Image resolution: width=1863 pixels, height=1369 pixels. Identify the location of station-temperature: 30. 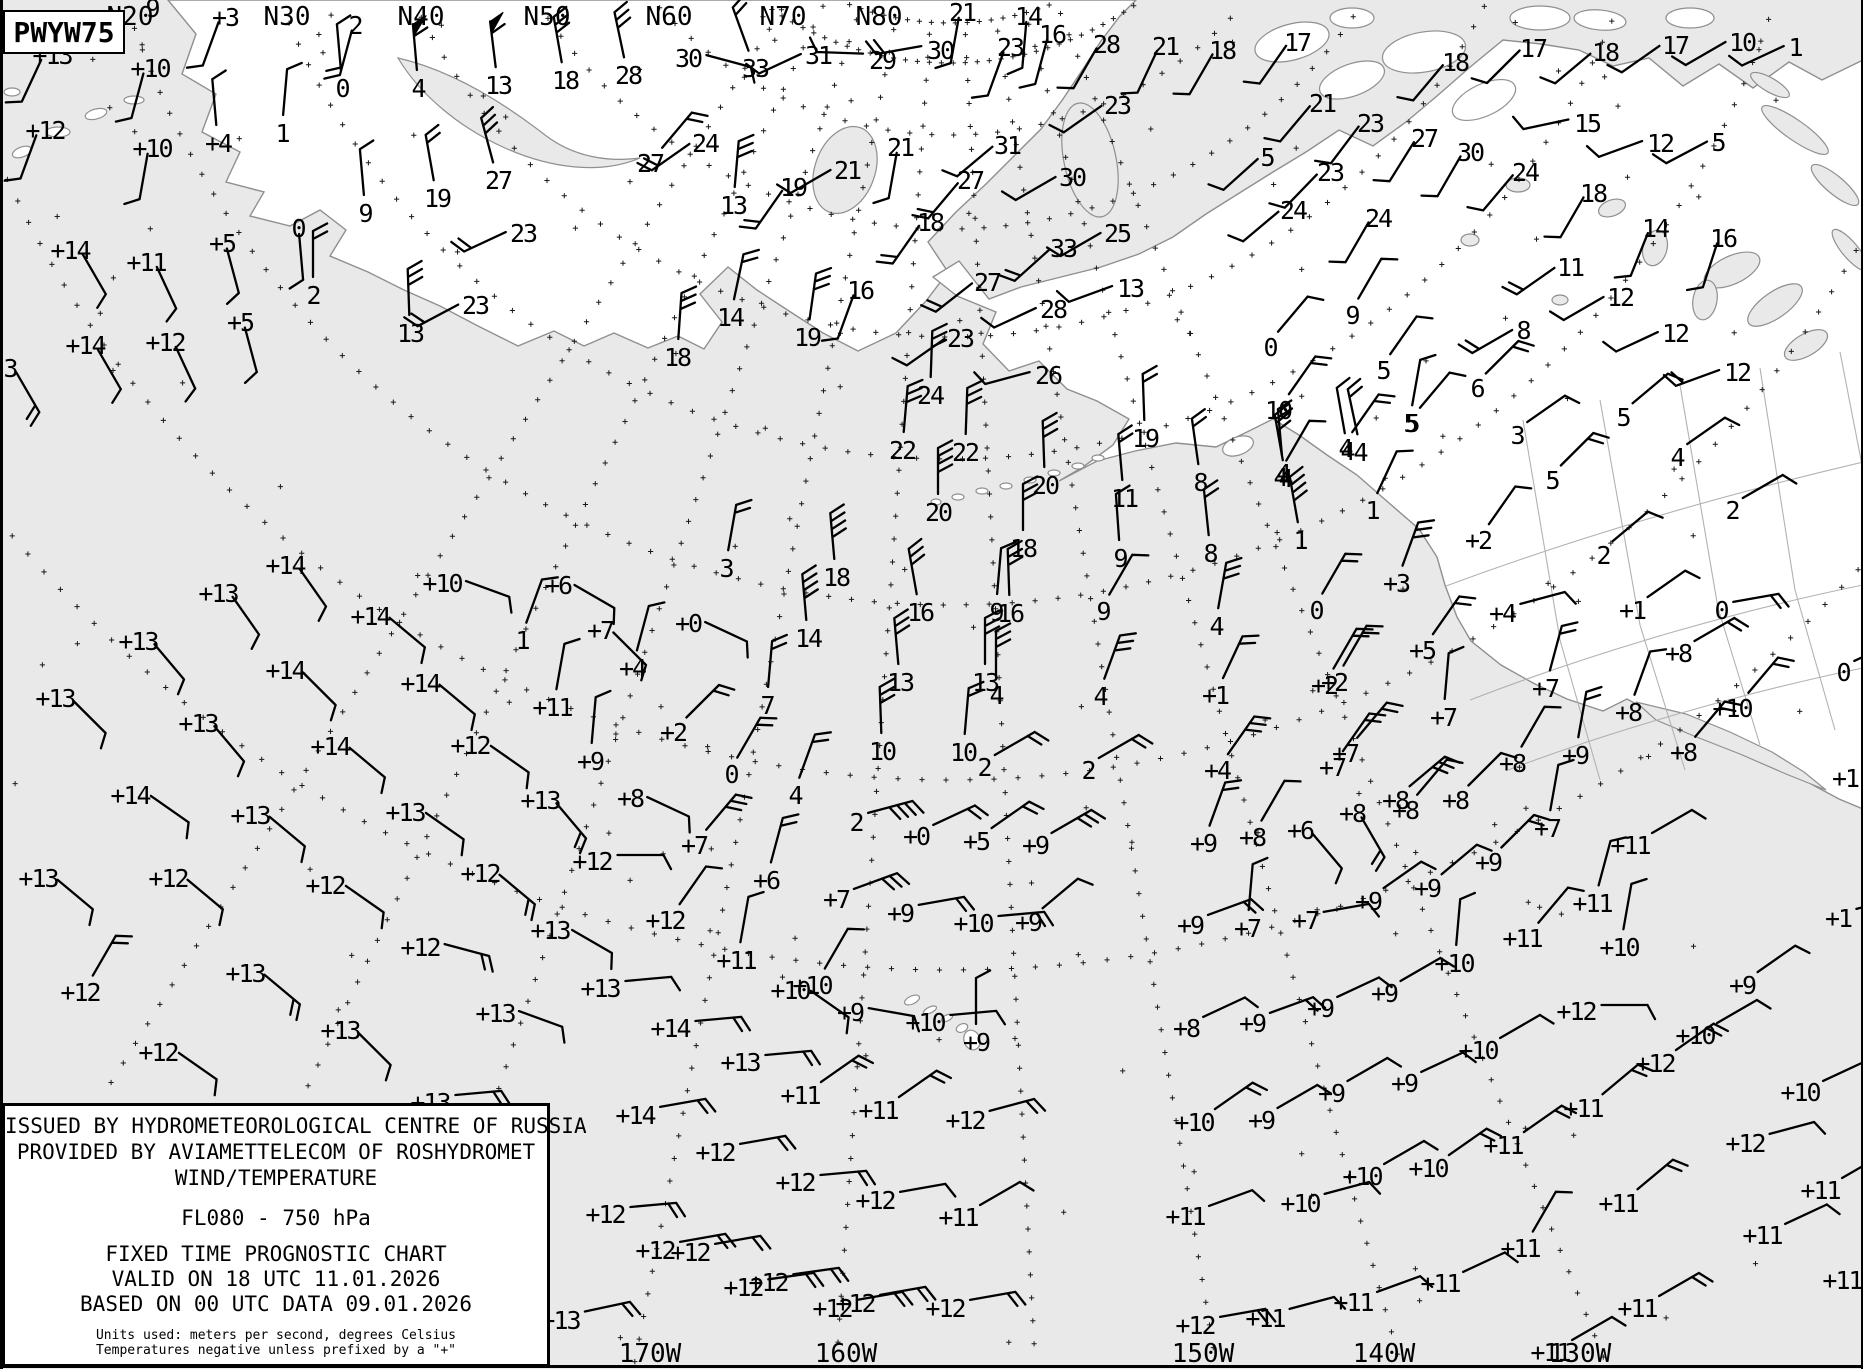
(1470, 152).